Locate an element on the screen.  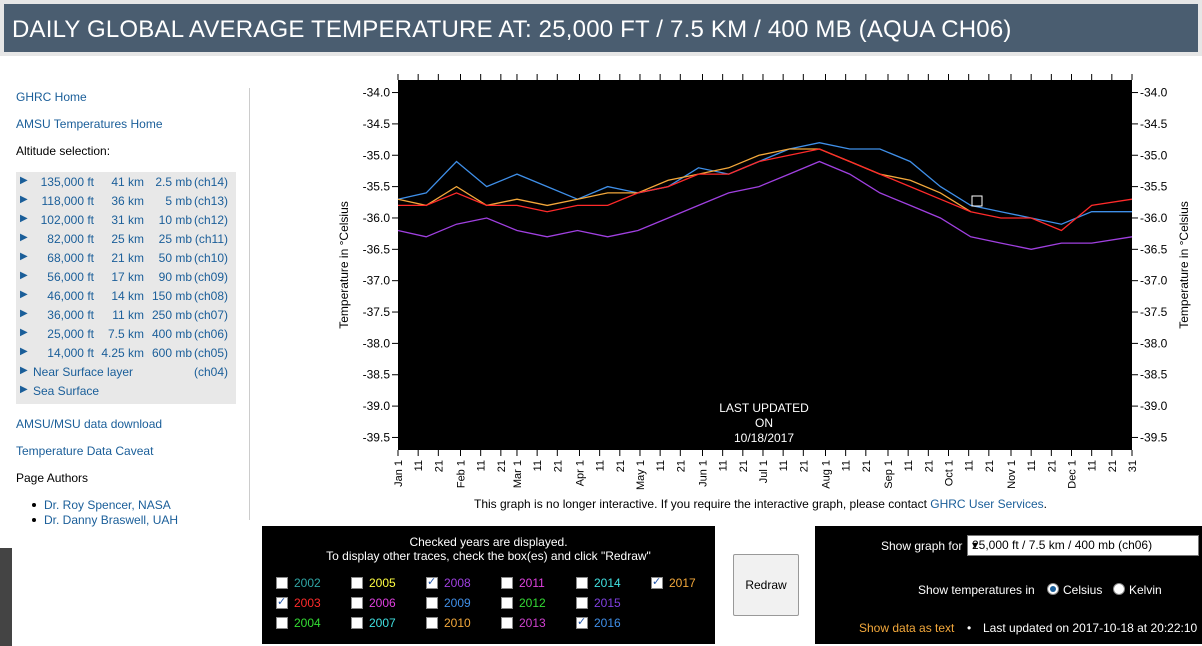
year-label: 2016 is located at coordinates (607, 623).